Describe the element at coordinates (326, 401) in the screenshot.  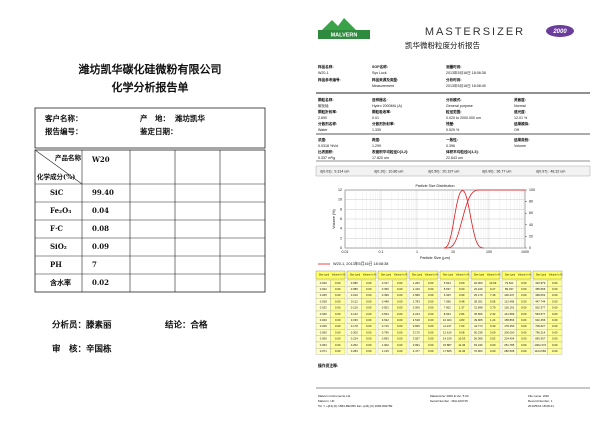
I see `footer-text: Malvern, UK` at that location.